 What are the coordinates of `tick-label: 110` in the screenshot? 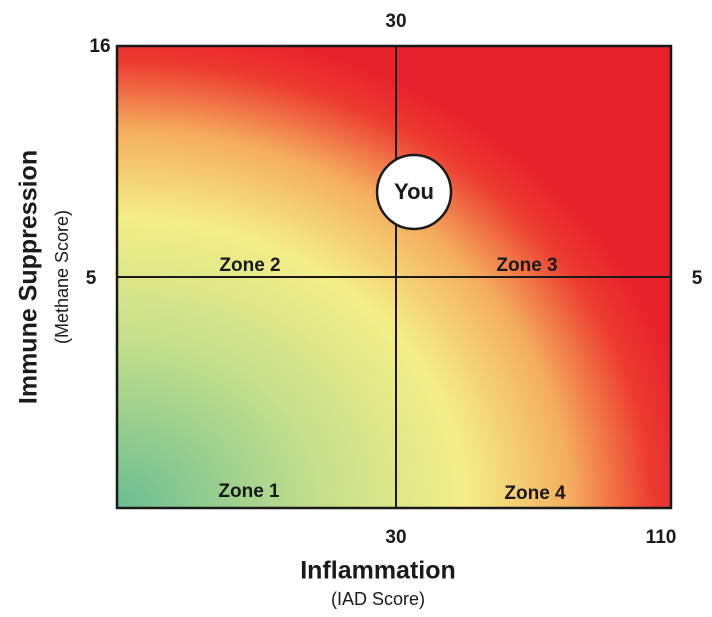 It's located at (661, 537).